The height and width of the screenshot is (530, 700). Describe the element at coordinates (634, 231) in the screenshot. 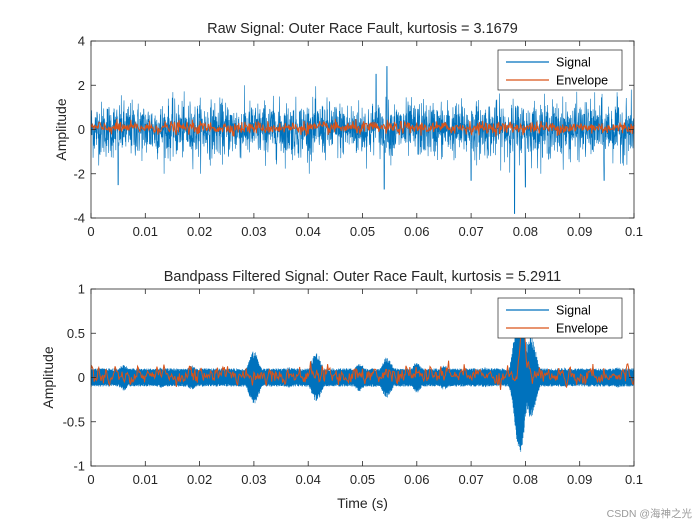

I see `raw-x-tick-label: 0.1` at that location.